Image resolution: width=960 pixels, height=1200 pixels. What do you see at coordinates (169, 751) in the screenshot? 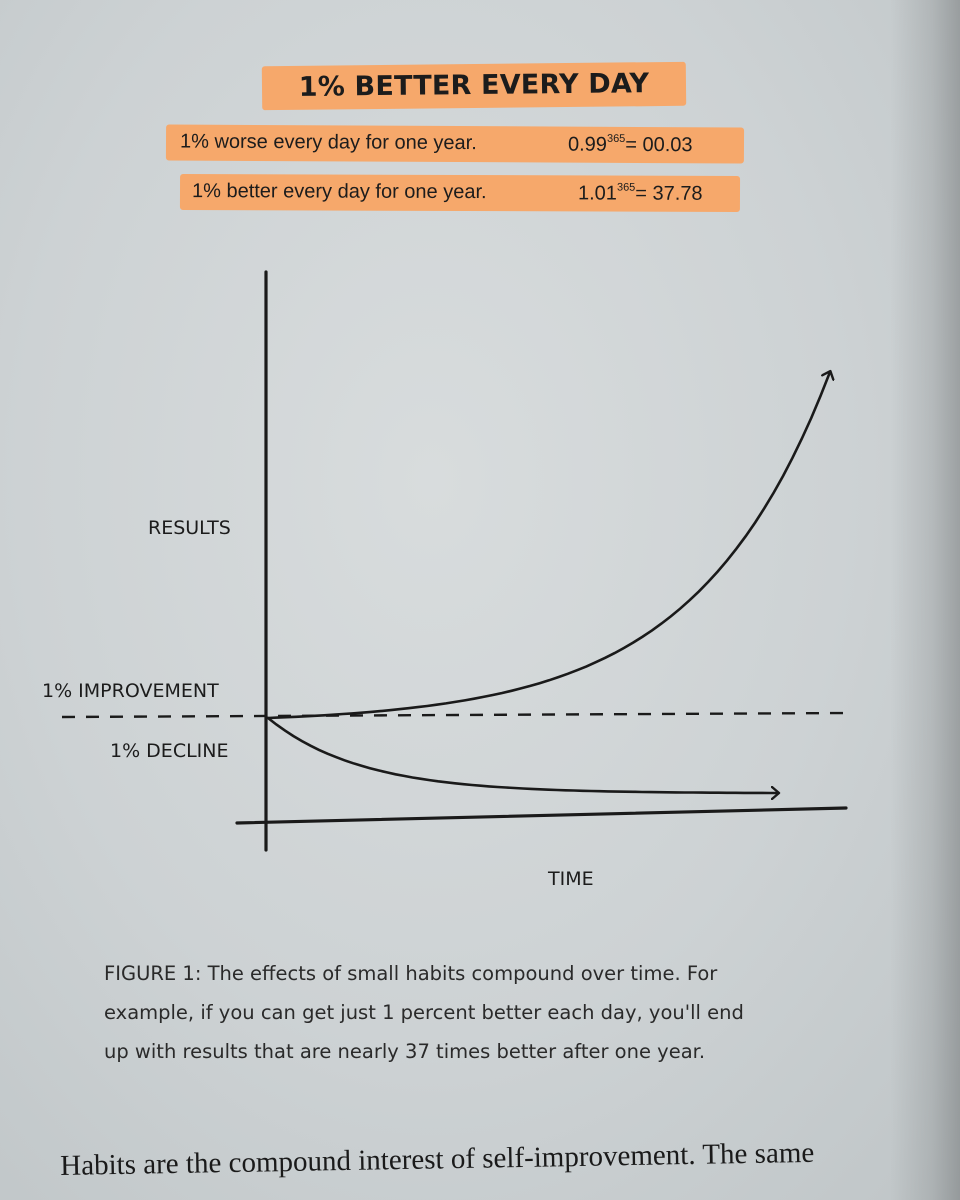
I see `decline-label: 1% DECLINE` at bounding box center [169, 751].